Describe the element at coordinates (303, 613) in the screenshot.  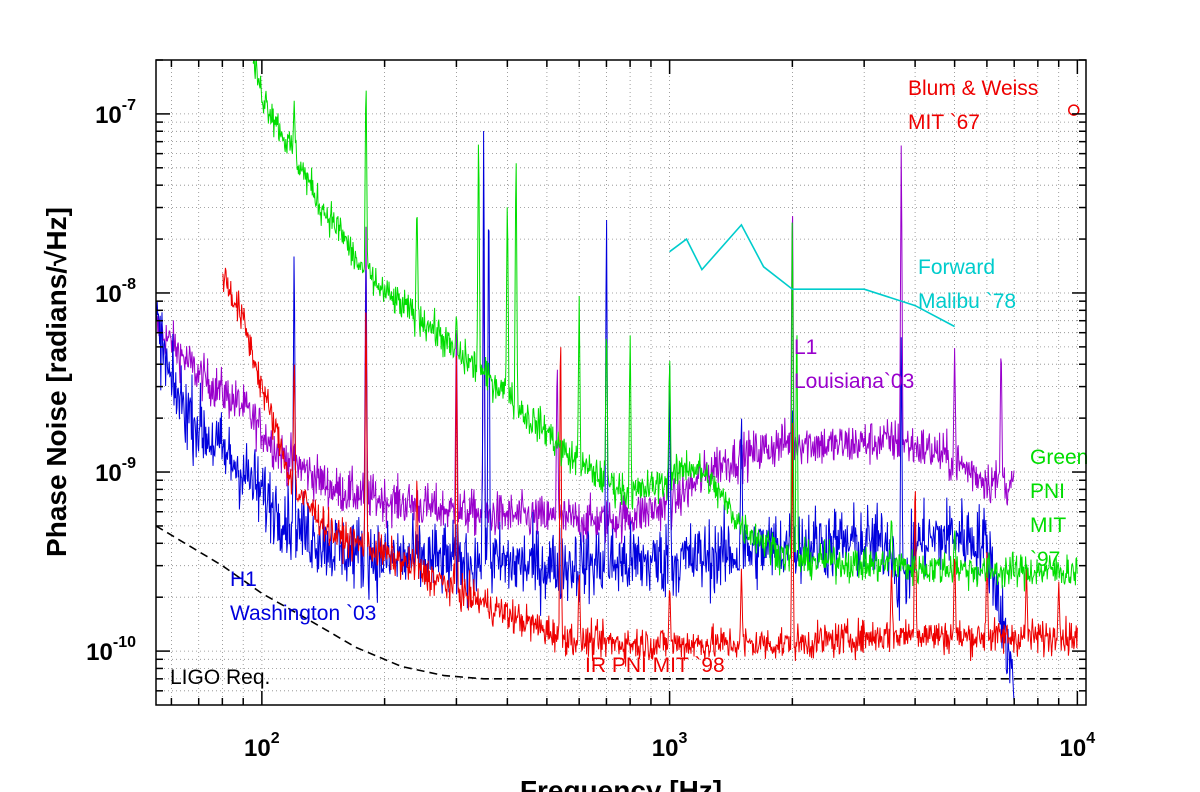
I see `annotation-h1_2: Washington `03` at that location.